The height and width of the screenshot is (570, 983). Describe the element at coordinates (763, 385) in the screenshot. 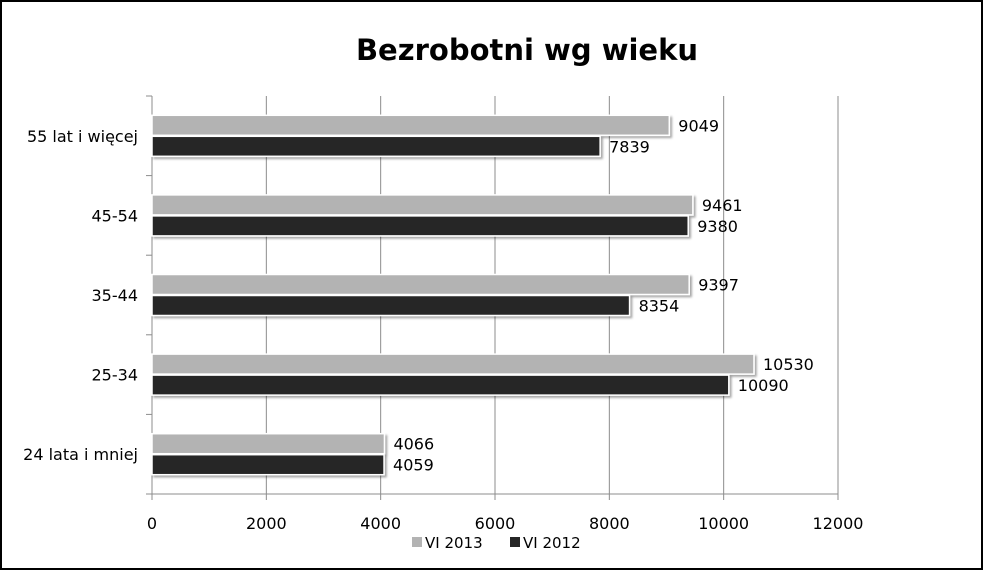

I see `data-label: 10090` at that location.